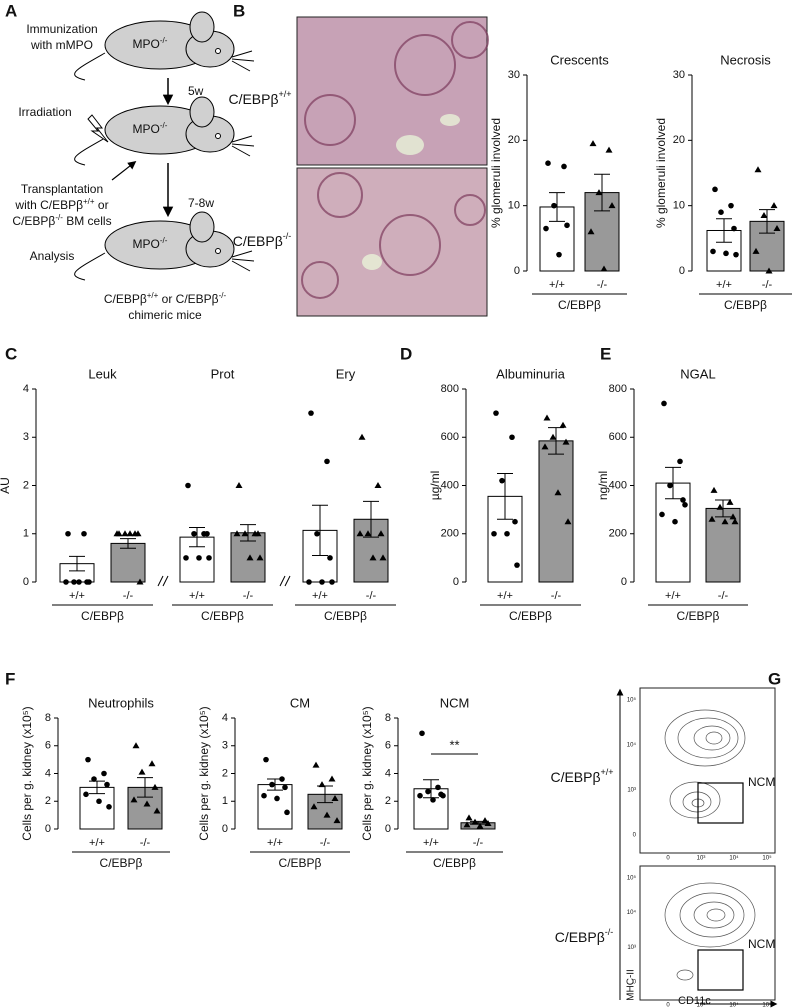 This screenshot has width=794, height=1008. Describe the element at coordinates (618, 389) in the screenshot. I see `y-tick-label: 800` at that location.